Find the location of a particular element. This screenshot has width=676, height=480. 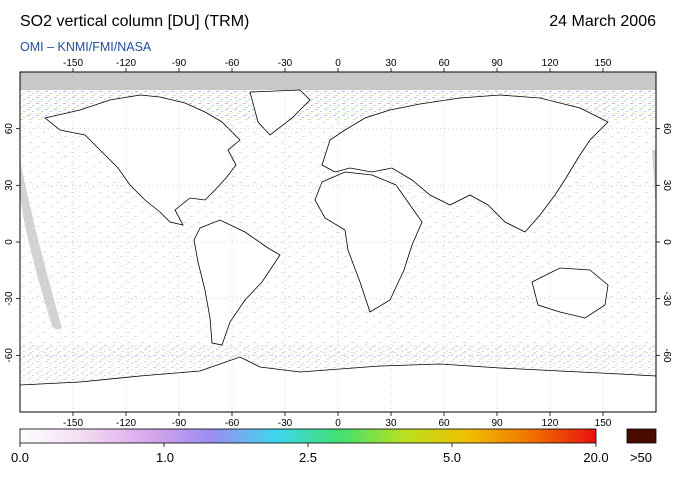

lon-label-top: 120 is located at coordinates (550, 63).